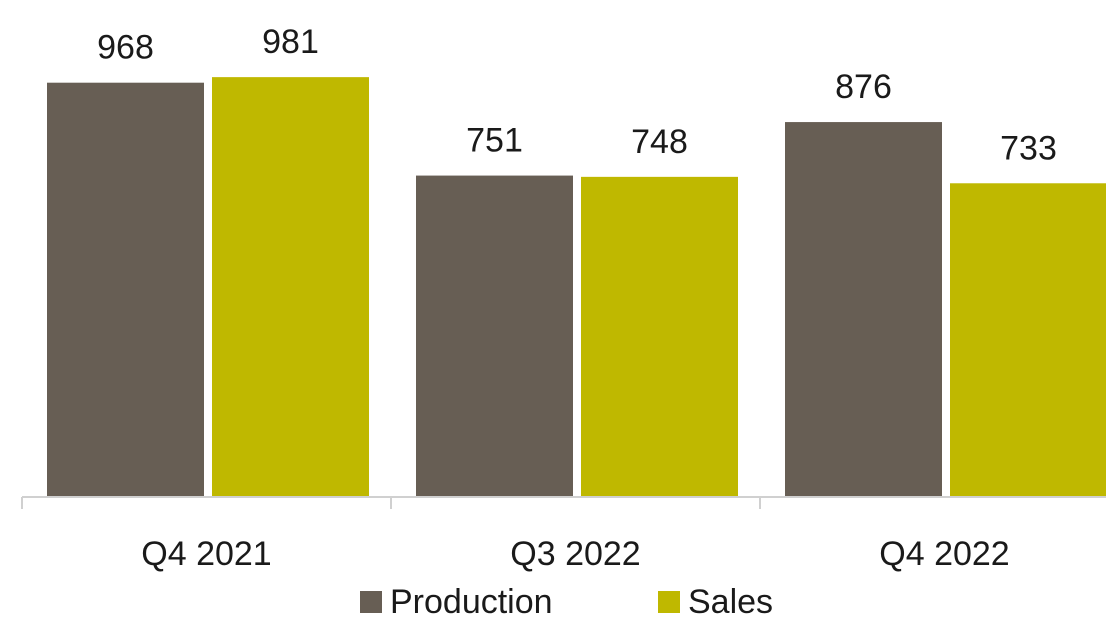 The height and width of the screenshot is (629, 1106). Describe the element at coordinates (1028, 148) in the screenshot. I see `data-label-sales-q4-2022: 733` at that location.